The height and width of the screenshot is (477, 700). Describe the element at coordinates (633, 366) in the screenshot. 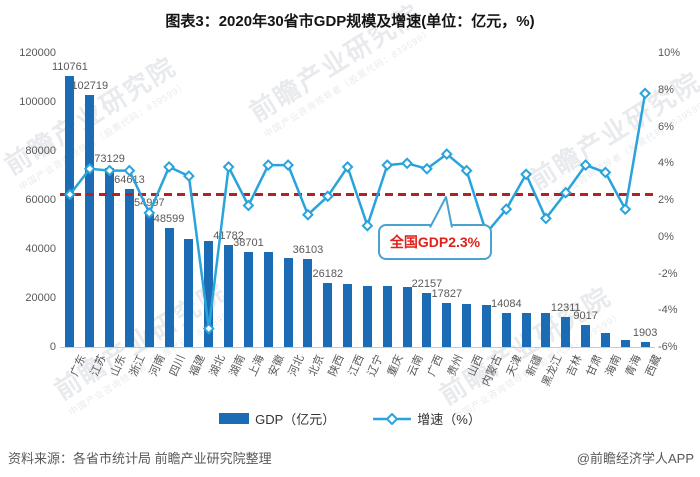

I see `x-axis-label-青海: 青海` at that location.